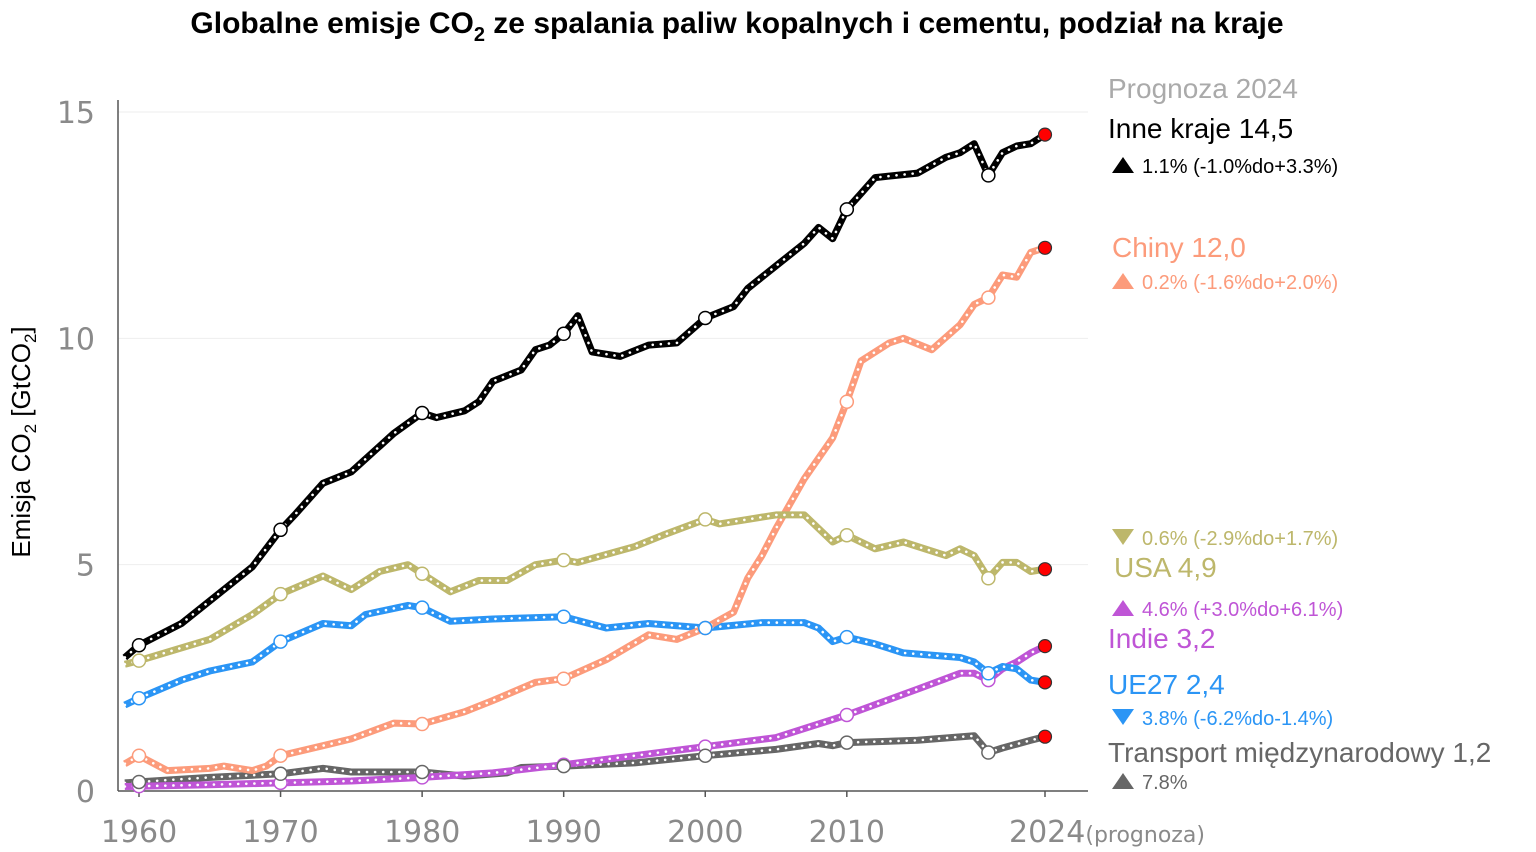  I want to click on legend-label: Chiny 12,0, so click(1179, 247).